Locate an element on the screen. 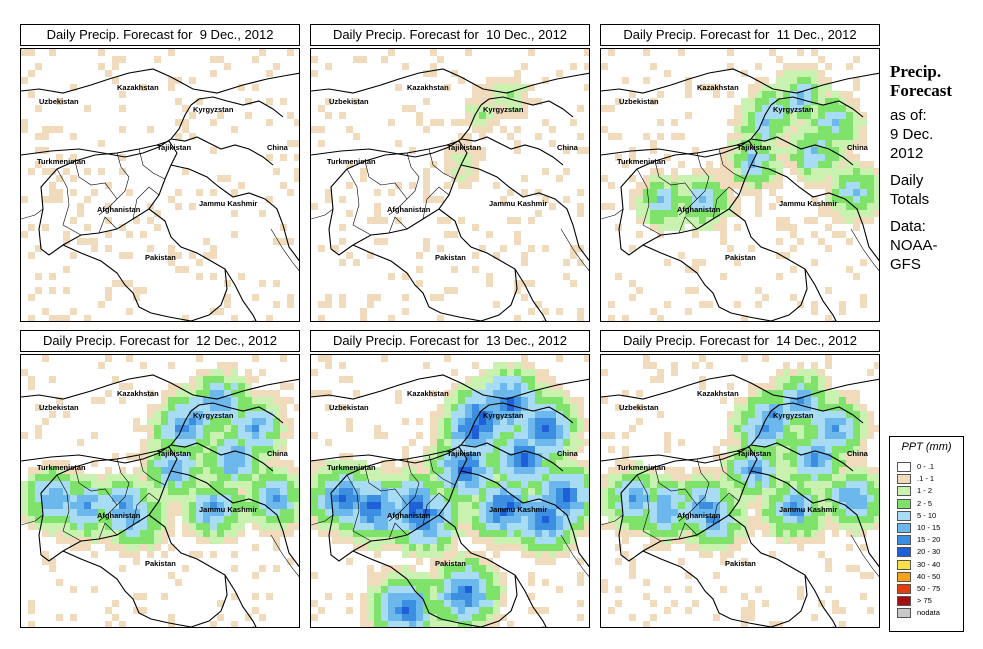 The width and height of the screenshot is (983, 649). map-label-china: China is located at coordinates (277, 147).